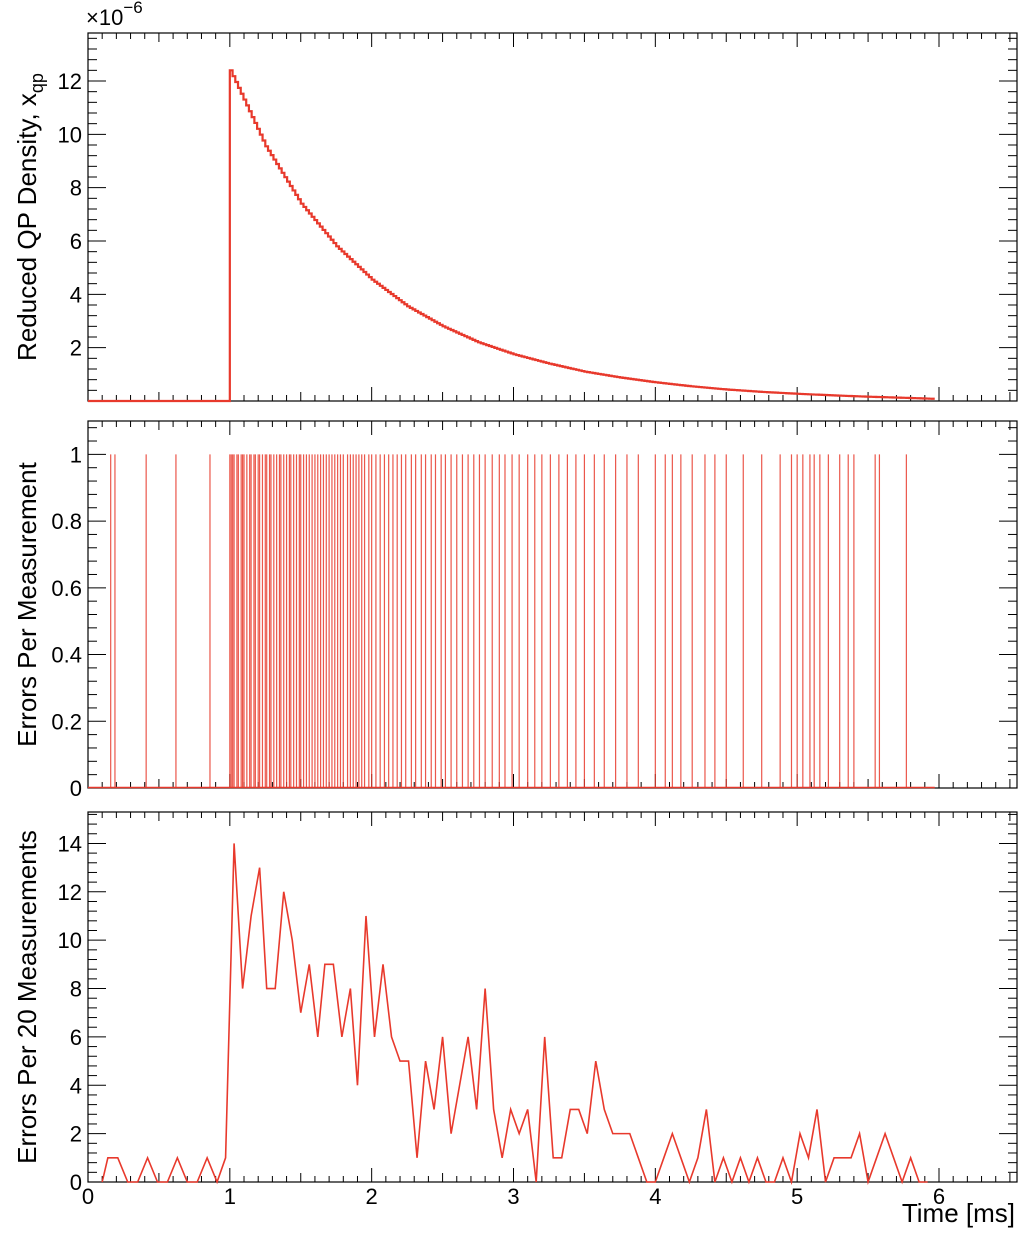 This screenshot has width=1030, height=1236. I want to click on y-tick-label: 1, so click(76, 454).